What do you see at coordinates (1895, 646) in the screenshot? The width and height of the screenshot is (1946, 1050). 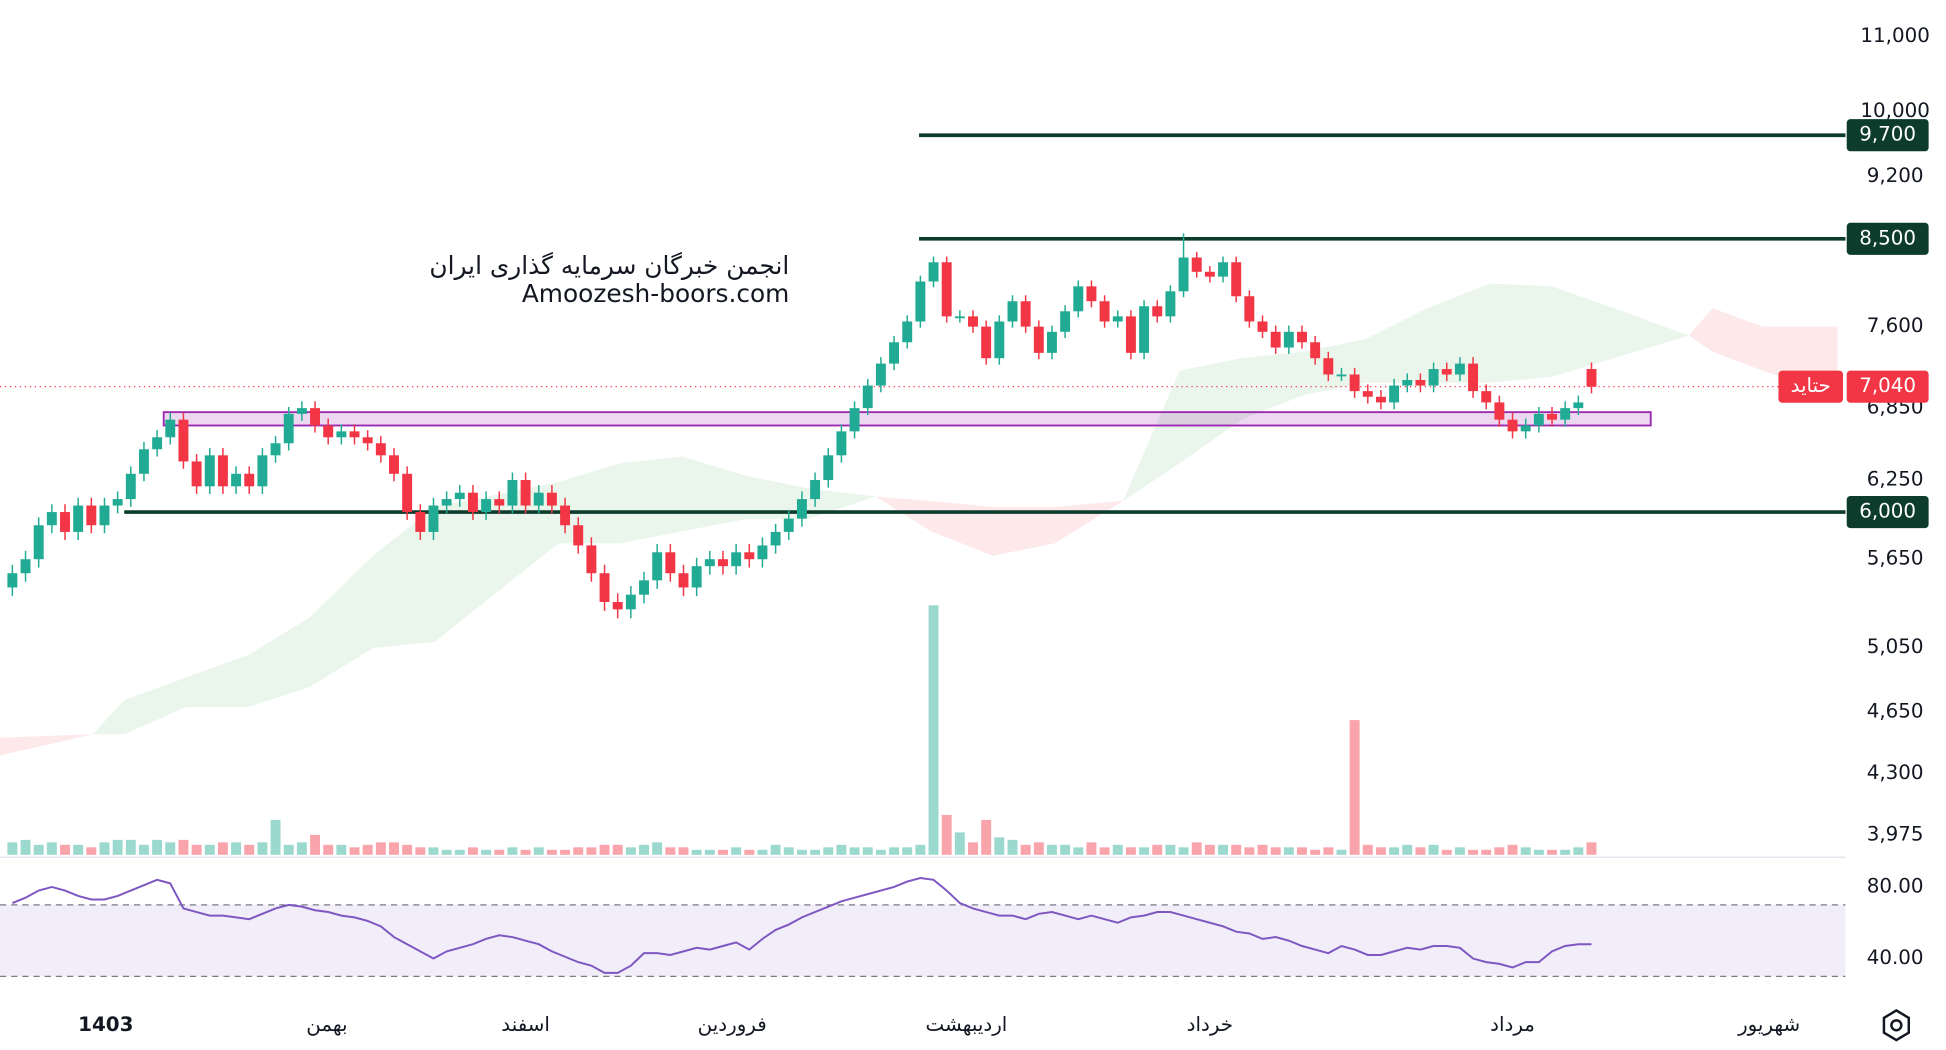 I see `y-tick-label: 5,050` at bounding box center [1895, 646].